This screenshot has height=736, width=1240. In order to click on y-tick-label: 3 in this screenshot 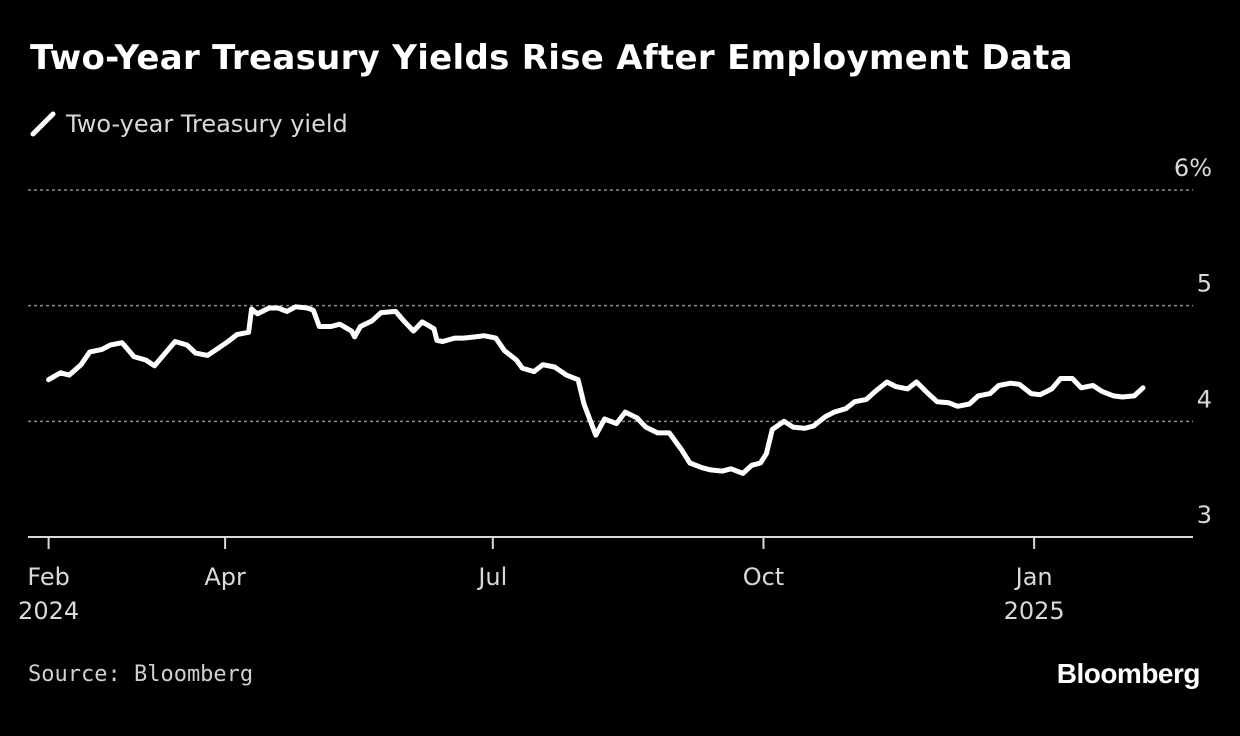, I will do `click(1204, 515)`.